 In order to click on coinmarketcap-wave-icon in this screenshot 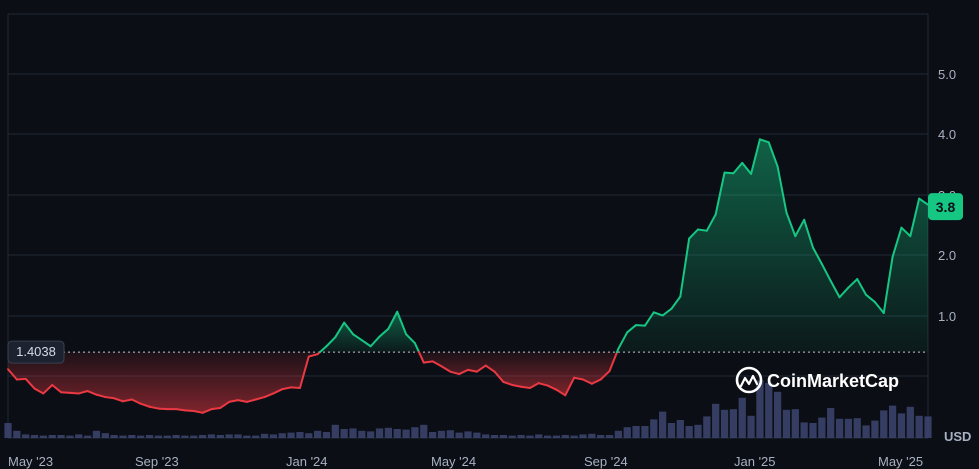, I will do `click(749, 381)`.